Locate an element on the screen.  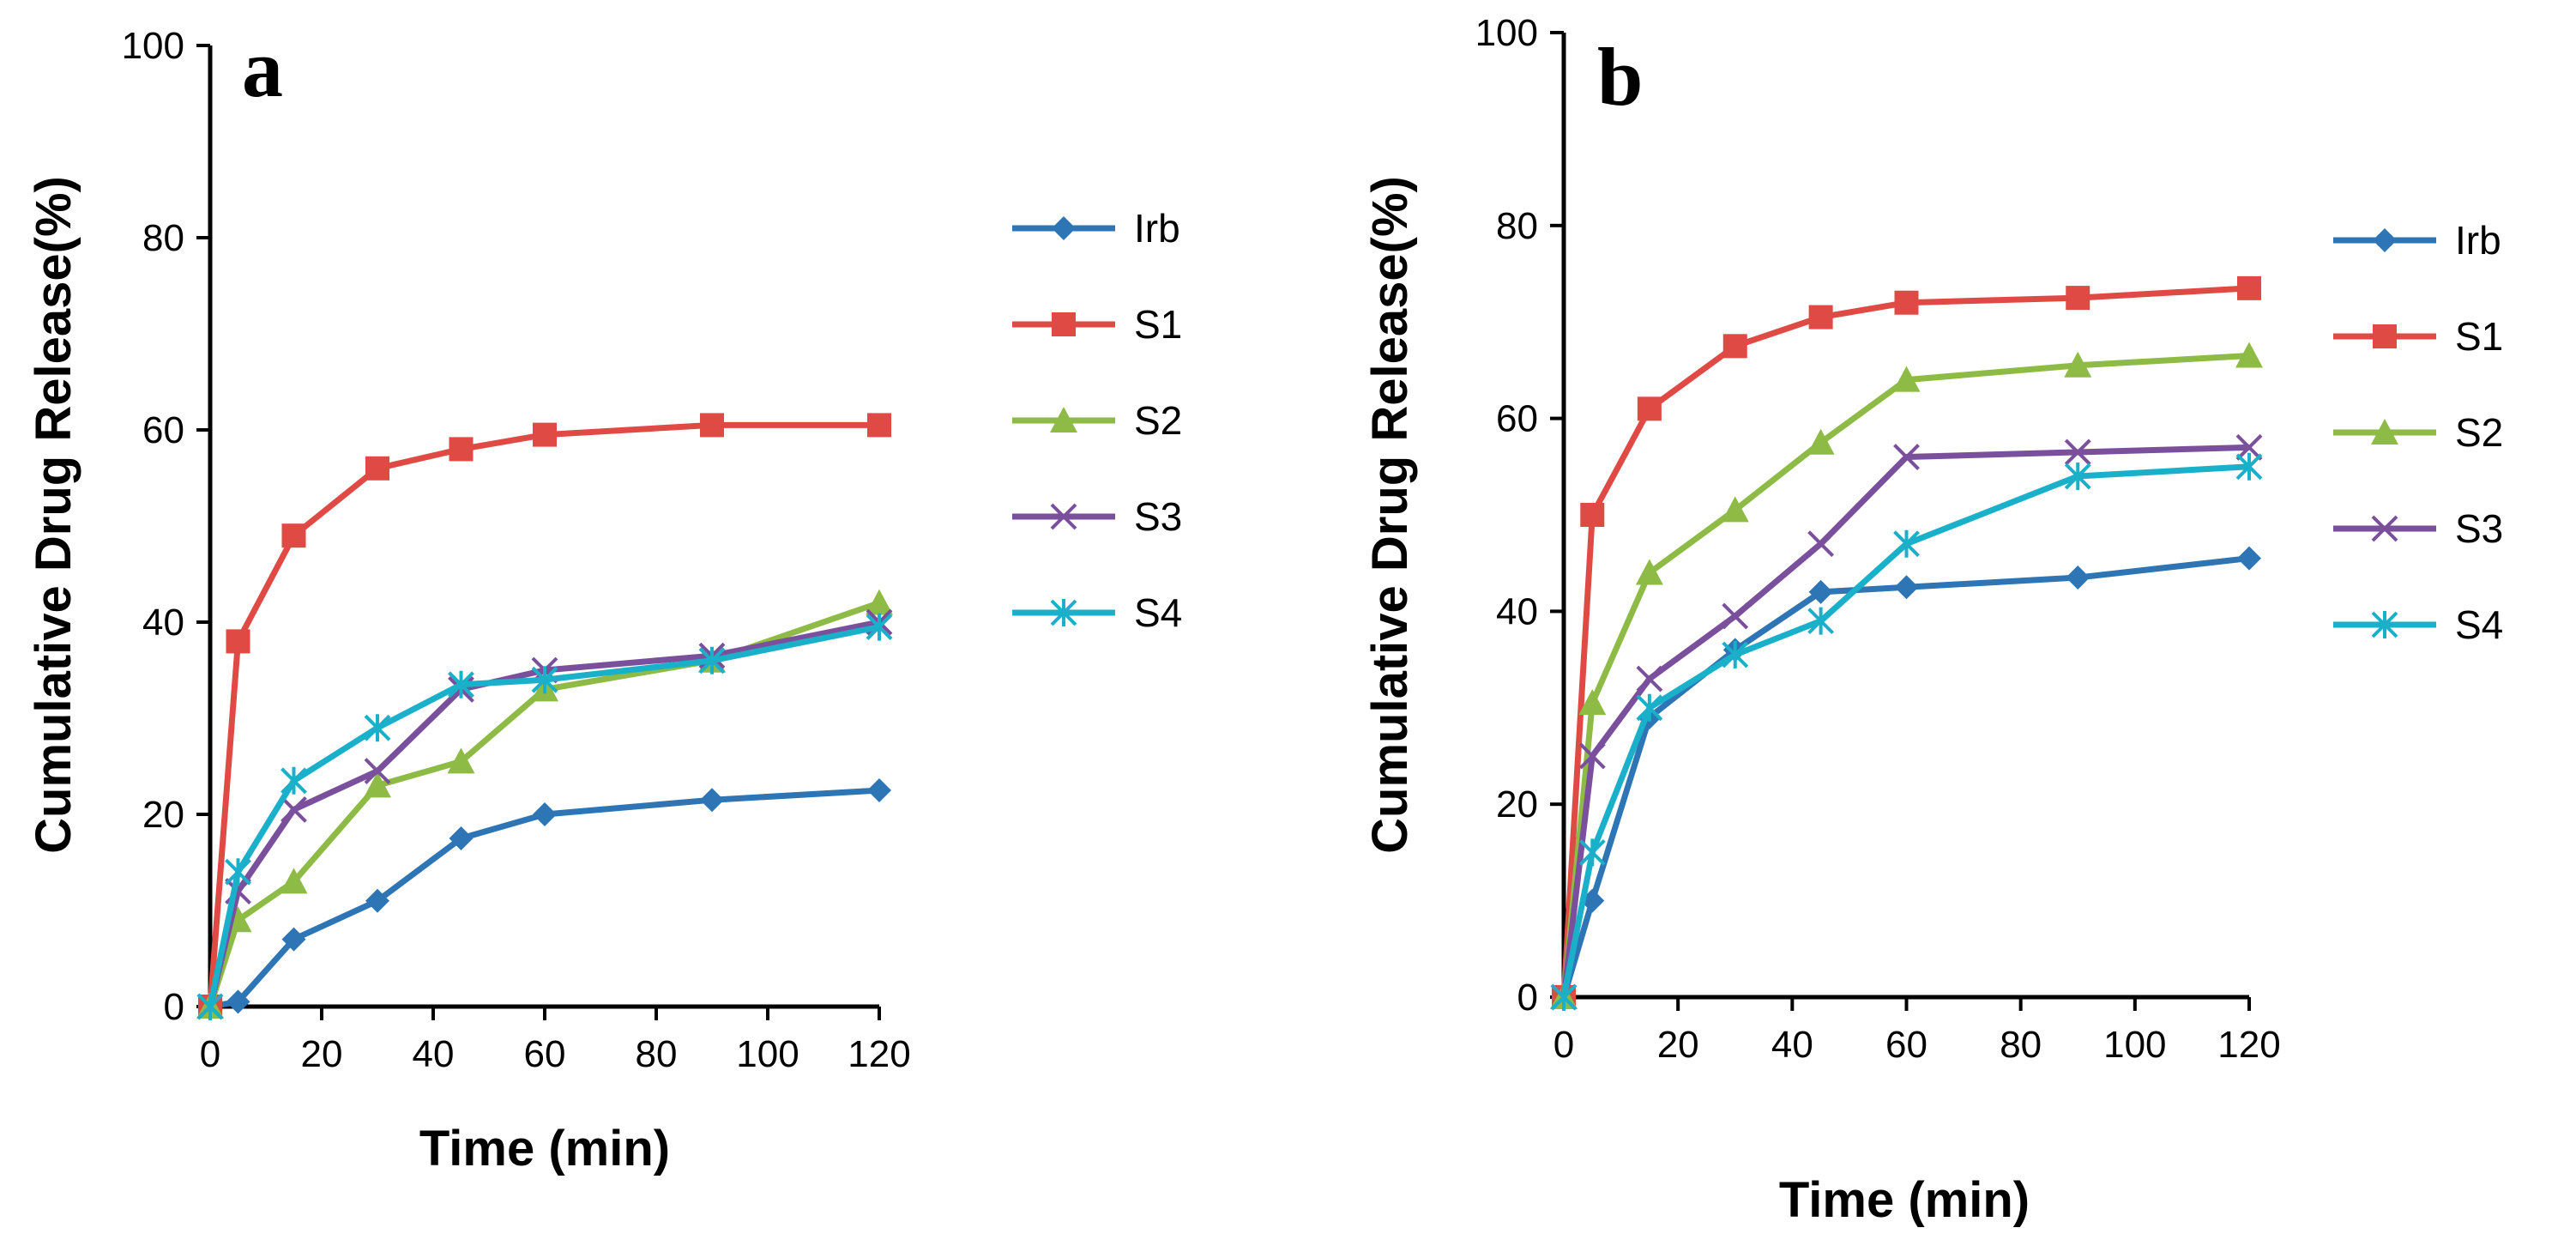
legend-label: S3 is located at coordinates (1158, 516).